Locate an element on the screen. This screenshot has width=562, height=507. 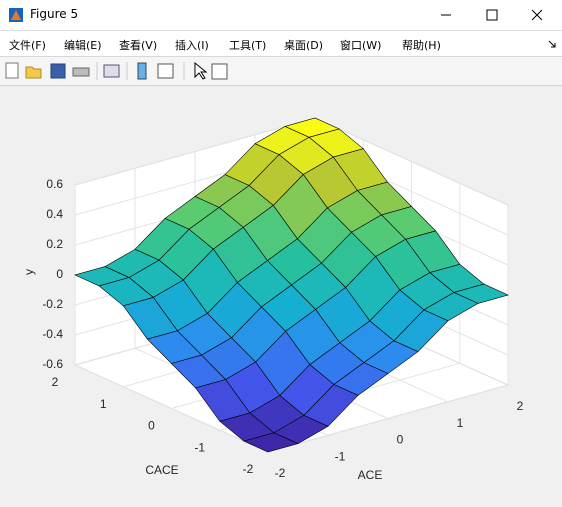
toolbar is located at coordinates (281, 71).